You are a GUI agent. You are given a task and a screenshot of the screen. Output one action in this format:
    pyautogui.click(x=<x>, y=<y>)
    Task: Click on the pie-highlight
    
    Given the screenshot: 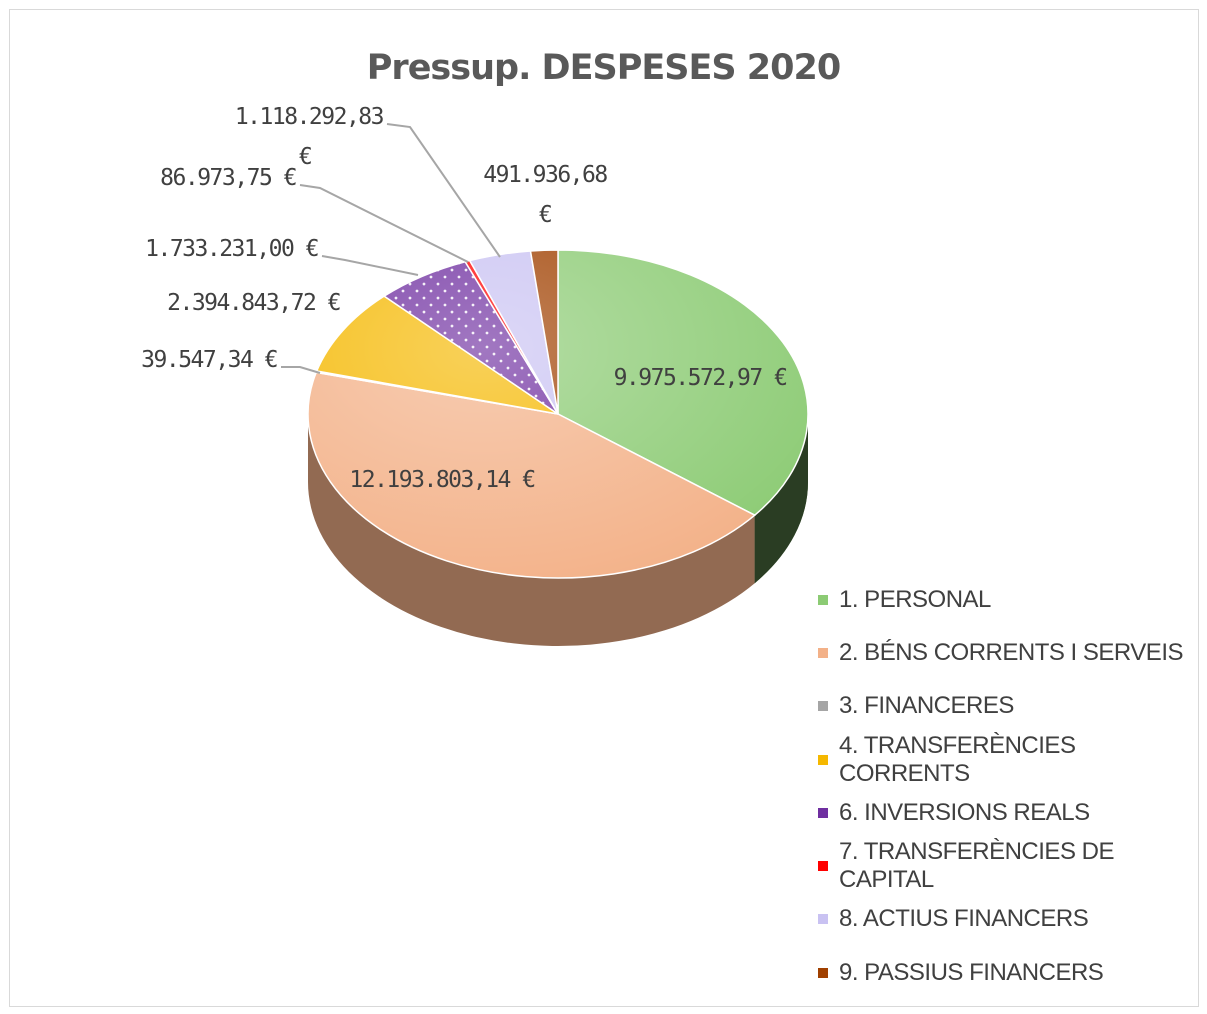 What is the action you would take?
    pyautogui.click(x=558, y=414)
    